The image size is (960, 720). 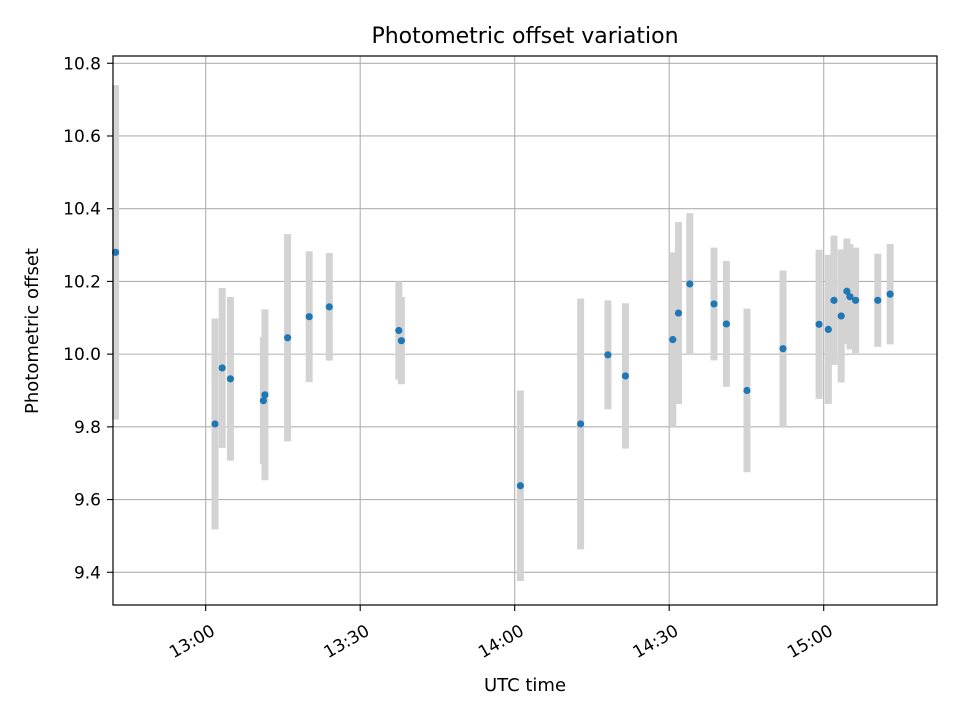 I want to click on y-axis-title: Photometric offset, so click(x=32, y=331).